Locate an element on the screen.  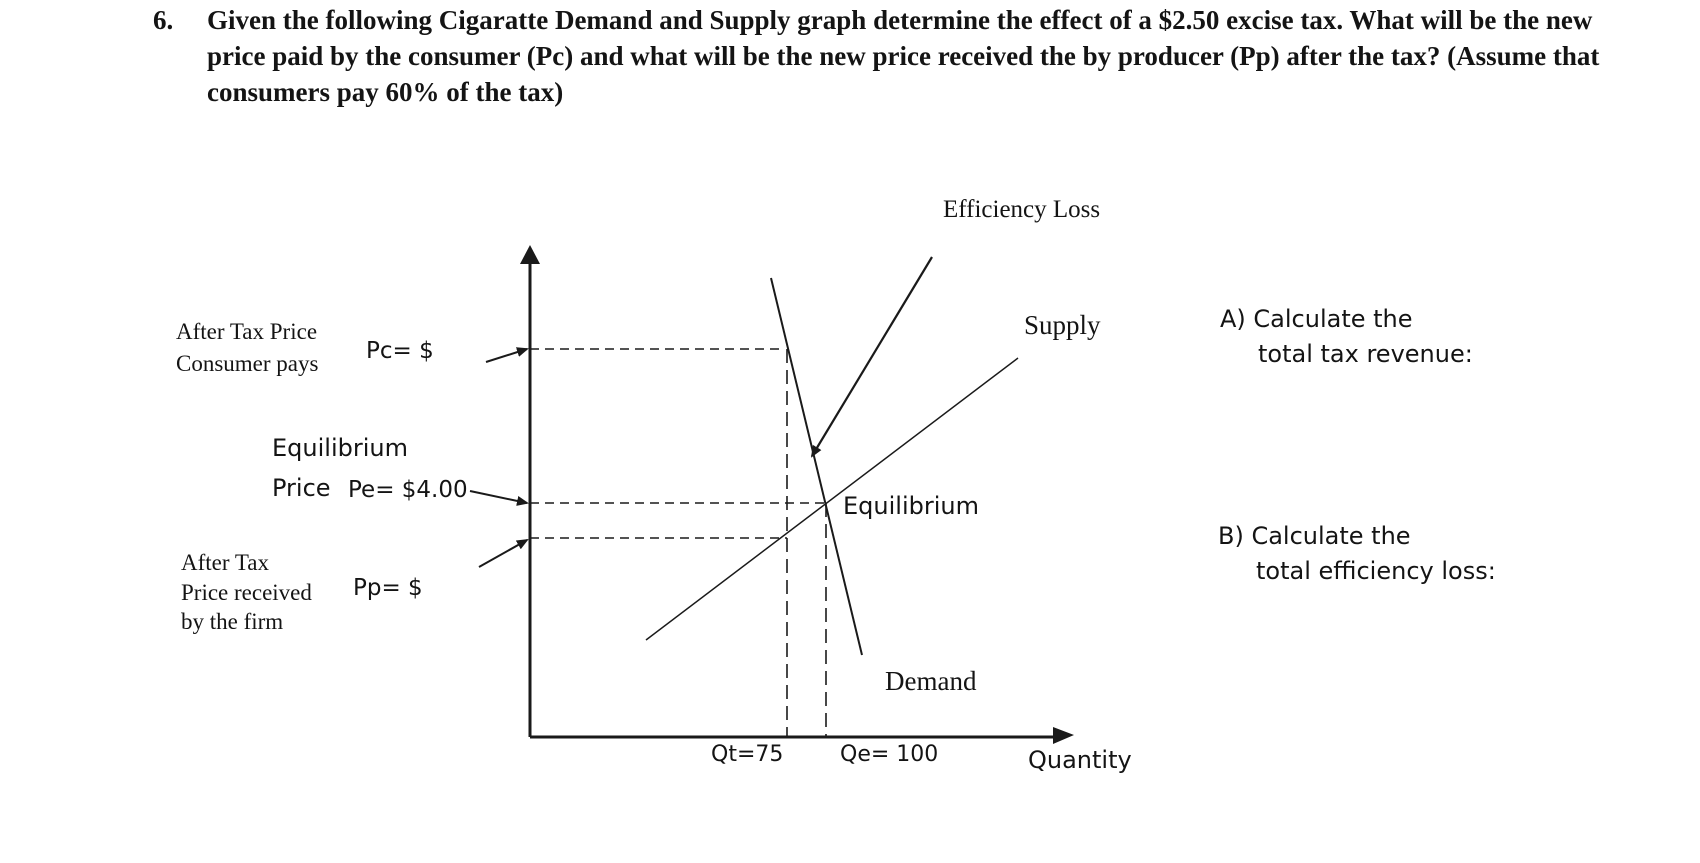
pe-pointer-arrow is located at coordinates (499, 498).